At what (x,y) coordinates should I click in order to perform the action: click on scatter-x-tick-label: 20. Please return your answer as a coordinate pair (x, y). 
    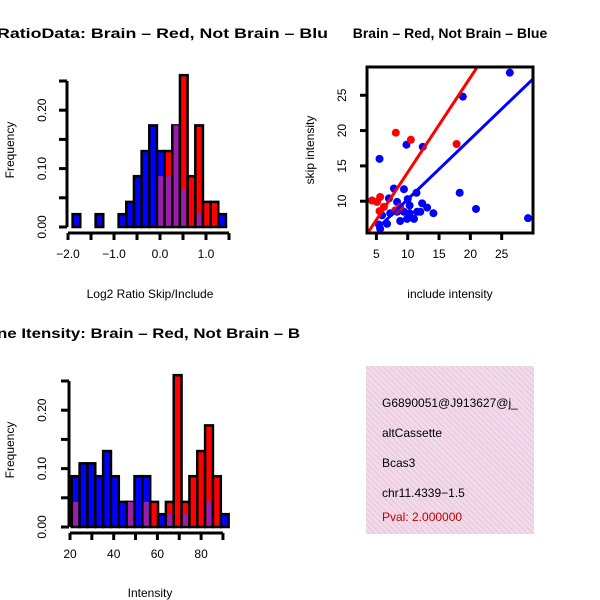
    Looking at the image, I should click on (471, 254).